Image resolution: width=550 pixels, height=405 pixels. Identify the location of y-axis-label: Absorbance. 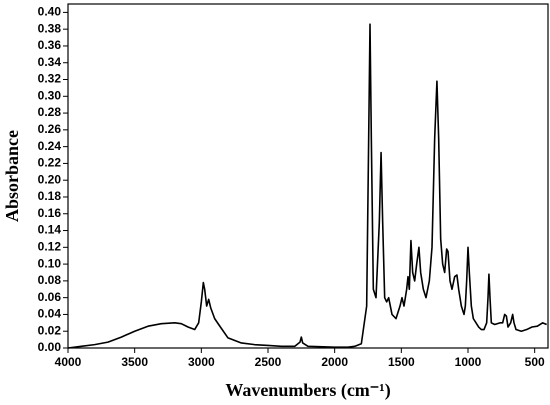
(12, 176).